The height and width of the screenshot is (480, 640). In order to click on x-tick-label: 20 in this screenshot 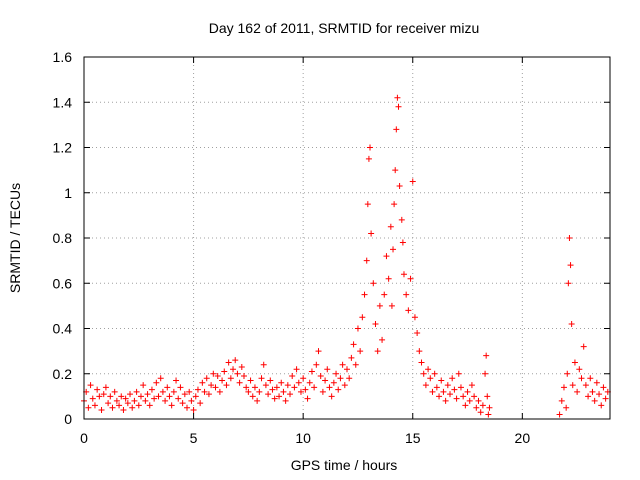, I will do `click(523, 438)`.